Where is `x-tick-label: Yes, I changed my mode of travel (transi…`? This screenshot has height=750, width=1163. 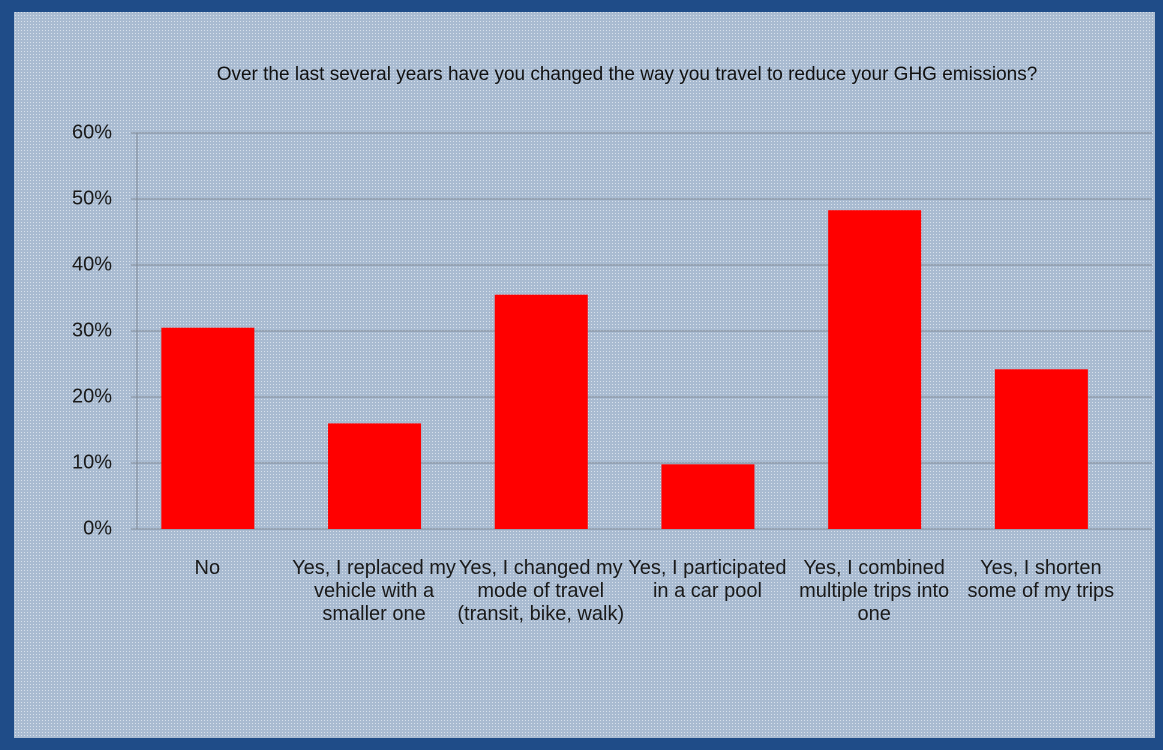
x-tick-label: Yes, I changed my mode of travel (transi… is located at coordinates (541, 591).